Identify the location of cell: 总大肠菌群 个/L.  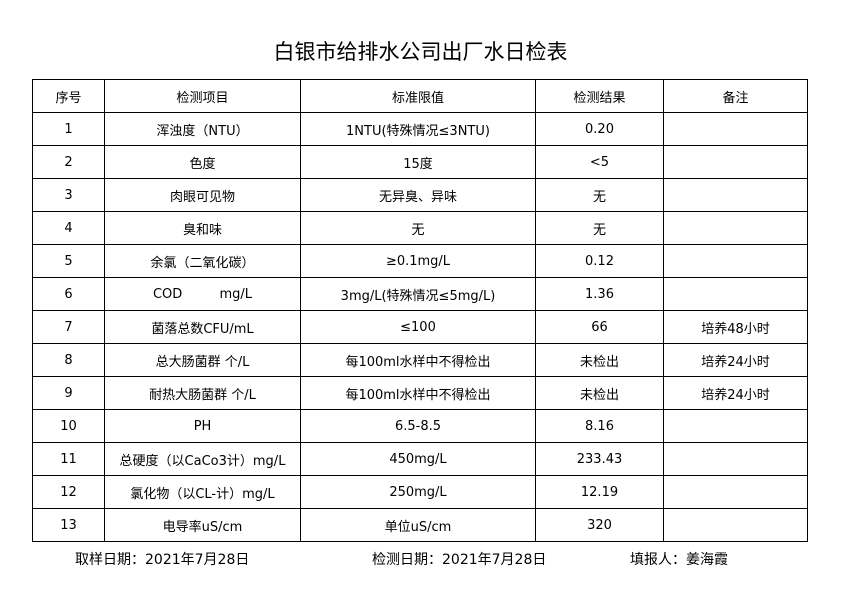
(202, 360).